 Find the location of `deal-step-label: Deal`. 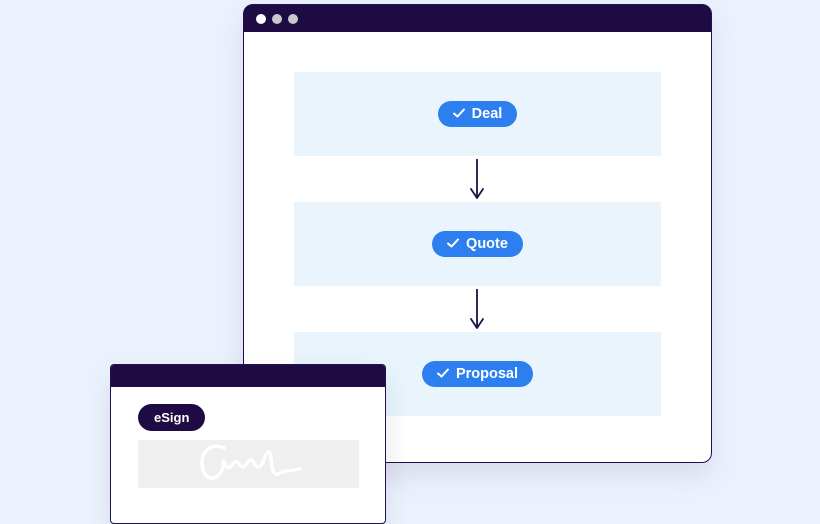

deal-step-label: Deal is located at coordinates (487, 114).